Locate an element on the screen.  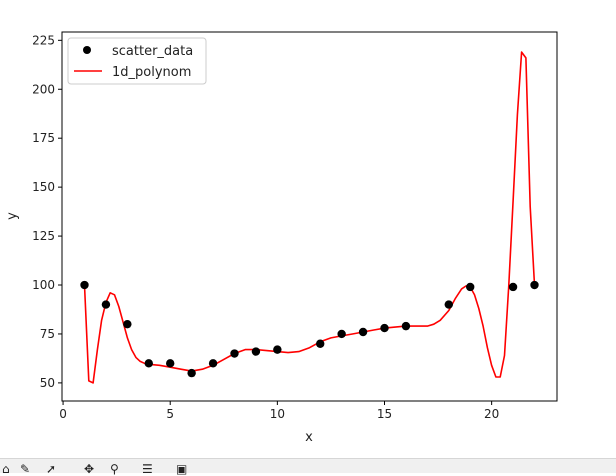
y-tick-label: 200 is located at coordinates (43, 89).